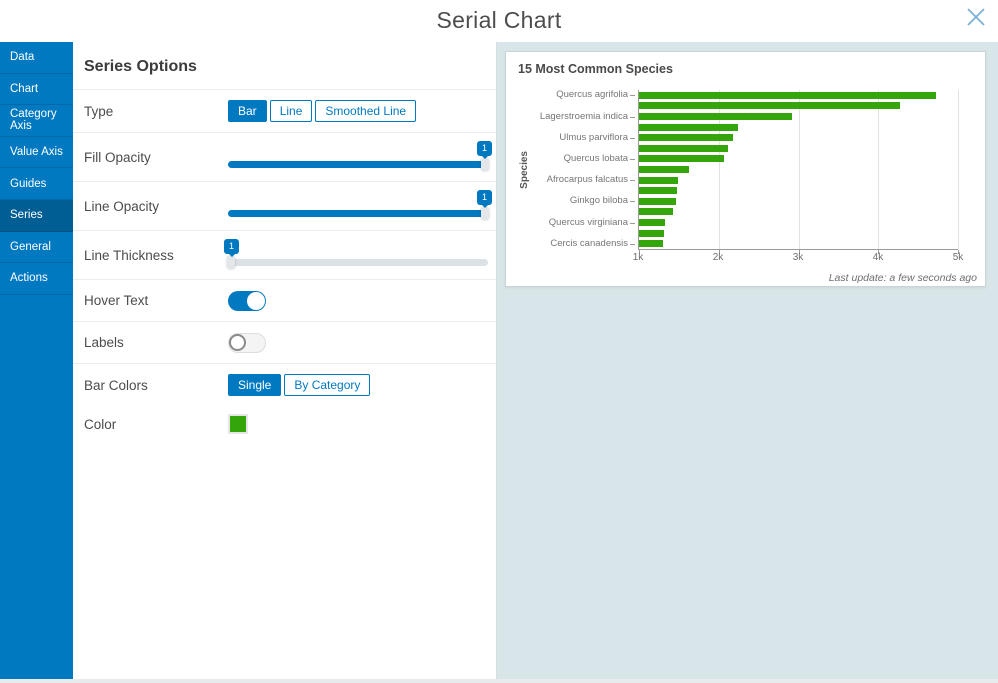 The image size is (998, 683). Describe the element at coordinates (36, 58) in the screenshot. I see `sidebar-item-data: Data` at that location.